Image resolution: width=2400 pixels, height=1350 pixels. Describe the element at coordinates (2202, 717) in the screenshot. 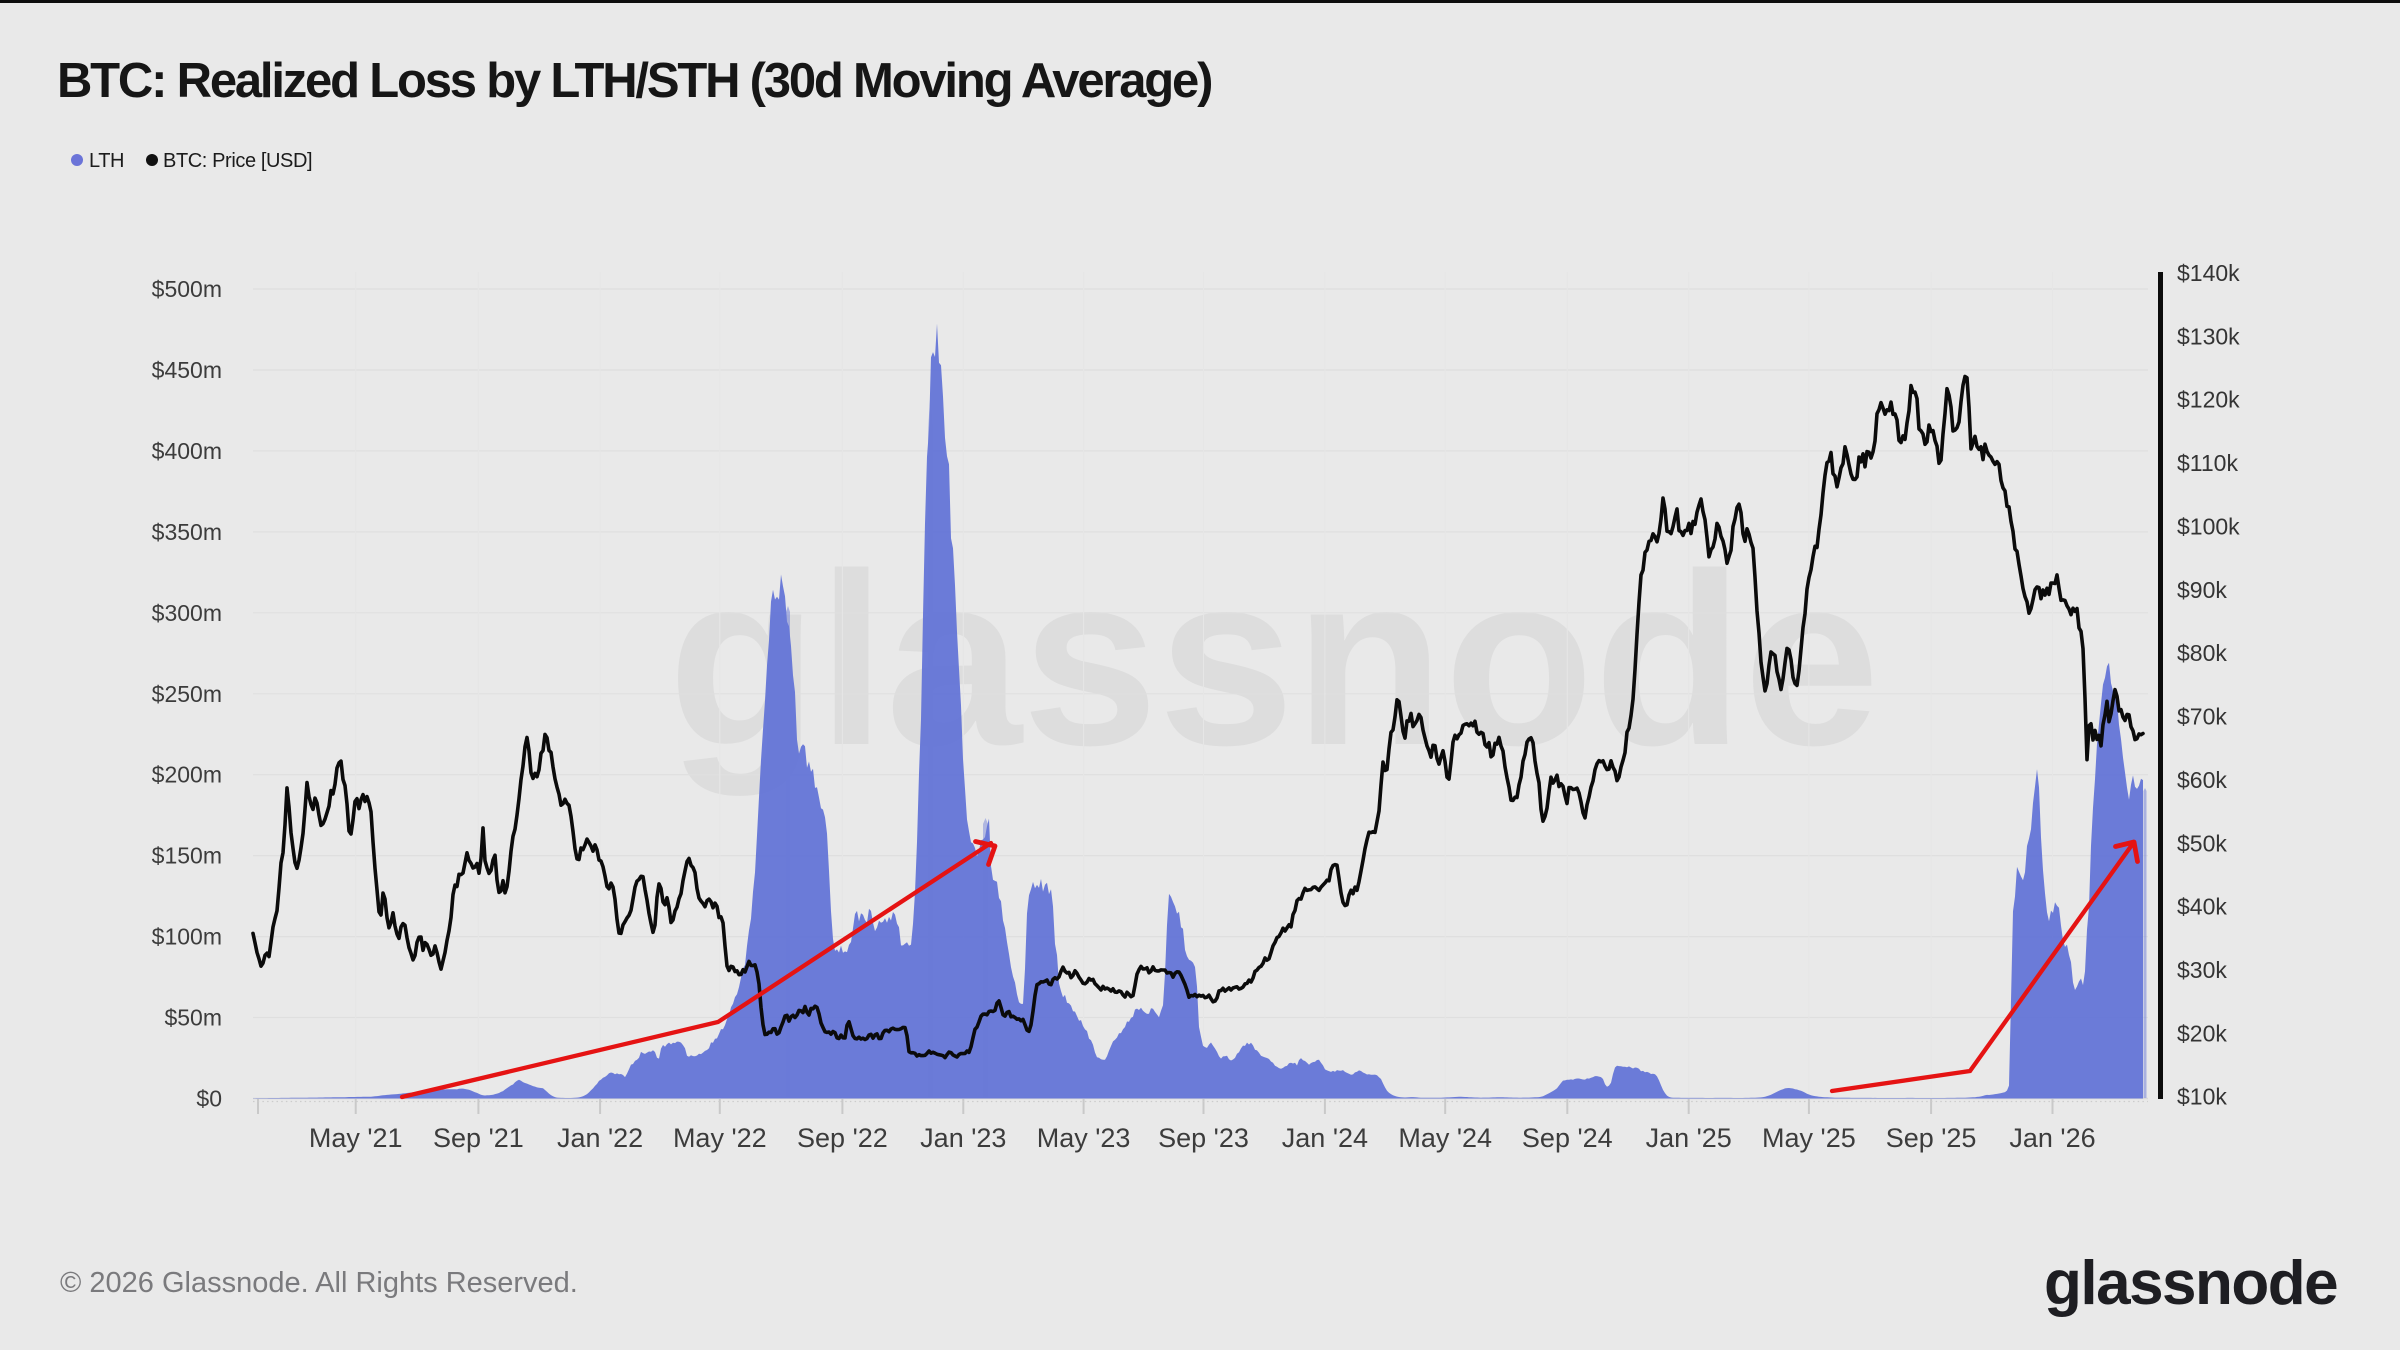

I see `svg-text: $70k` at that location.